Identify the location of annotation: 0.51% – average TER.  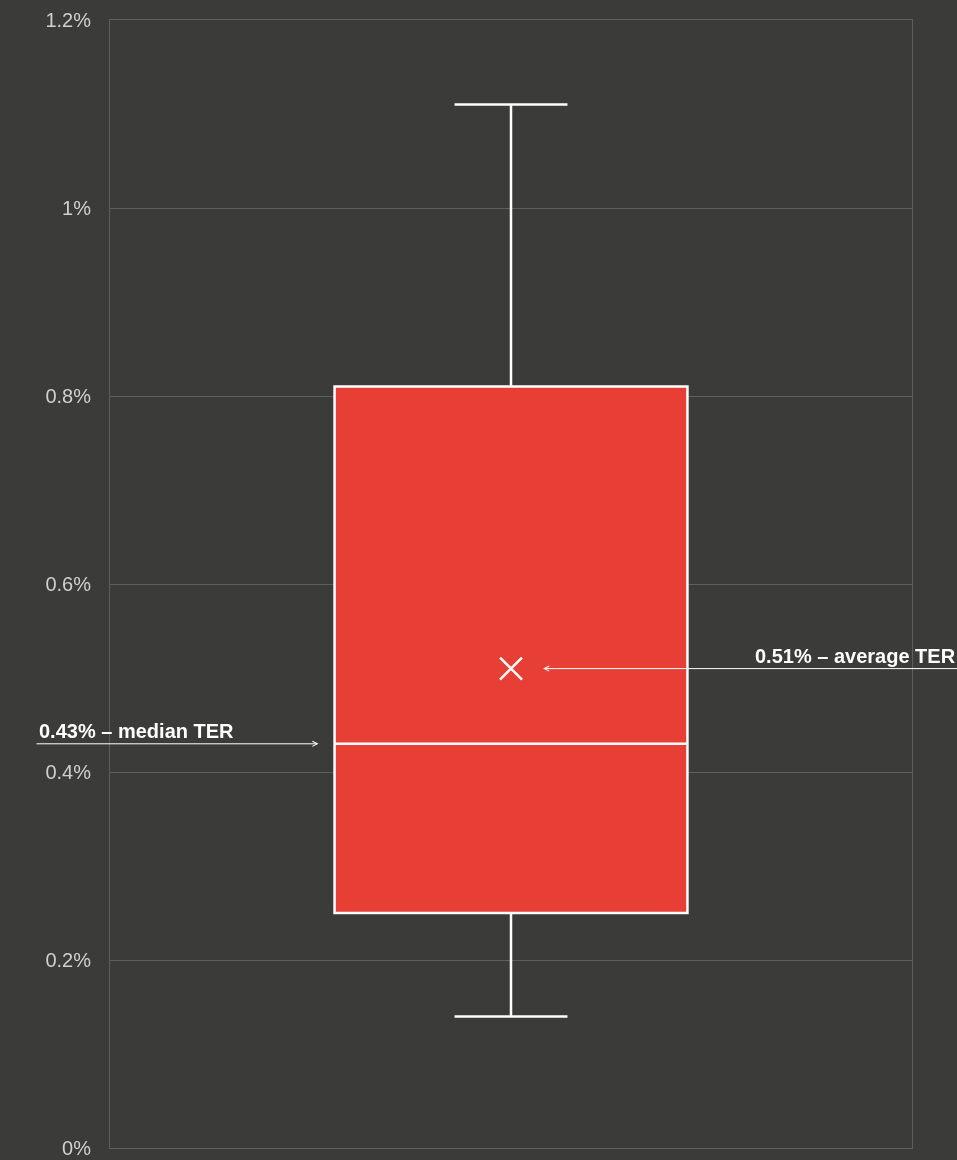
(855, 656).